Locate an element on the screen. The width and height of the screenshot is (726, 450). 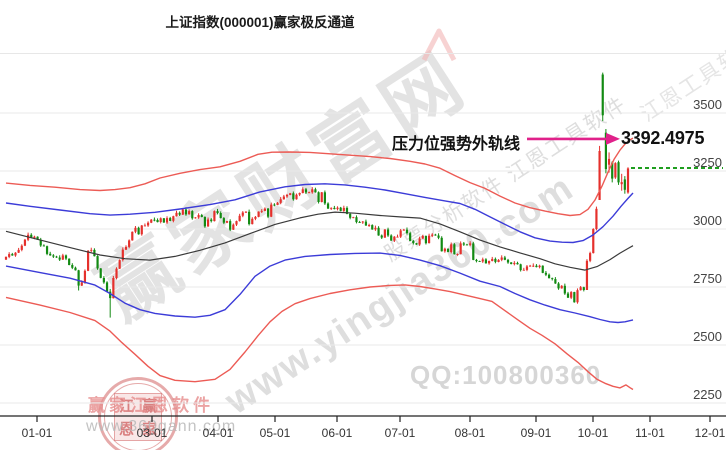
x-axis-label: 04-01 is located at coordinates (218, 433).